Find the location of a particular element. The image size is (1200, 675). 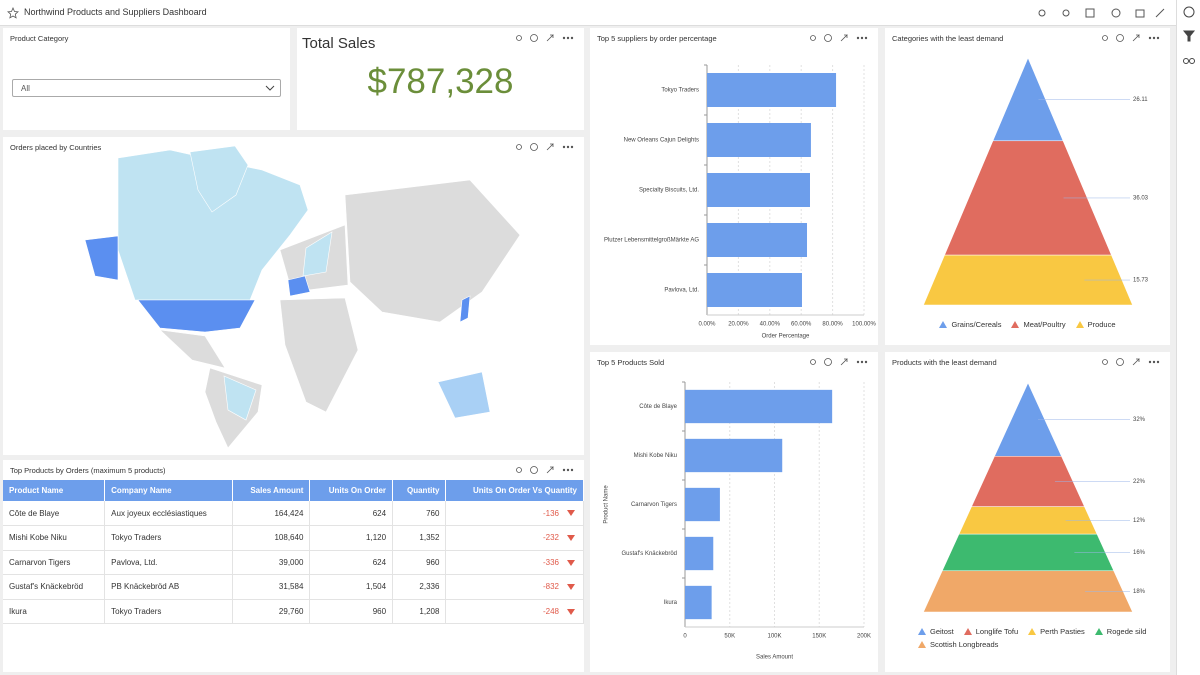

table-cell: -232 is located at coordinates (514, 538).